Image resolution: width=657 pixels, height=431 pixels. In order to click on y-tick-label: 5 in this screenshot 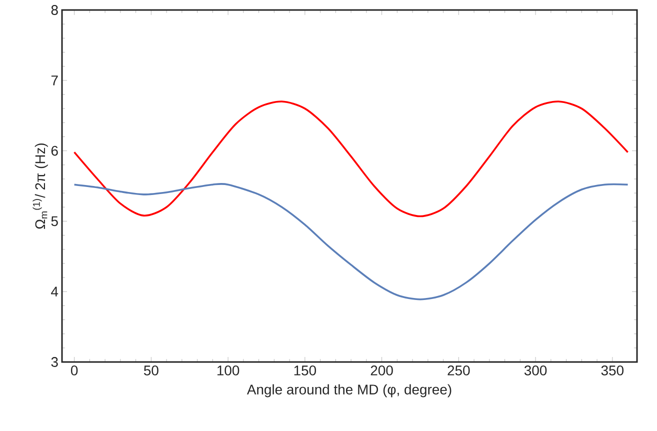, I will do `click(54, 221)`.